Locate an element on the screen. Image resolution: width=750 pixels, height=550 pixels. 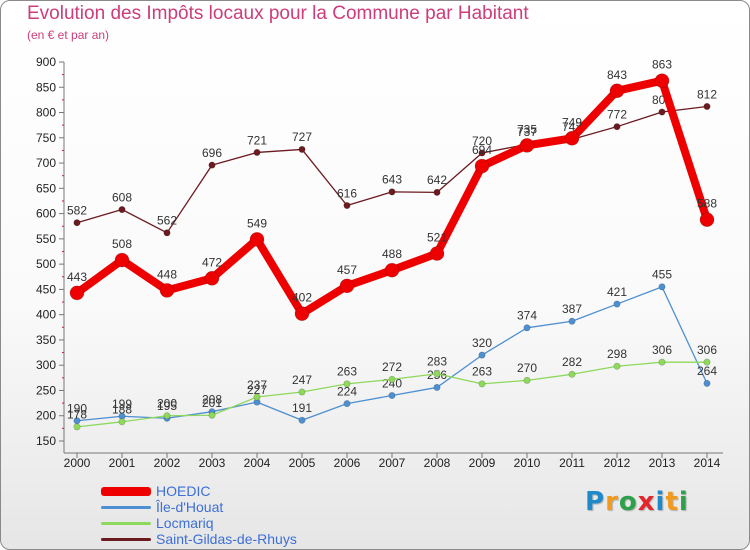
data-label--le-d-houat: 264 is located at coordinates (707, 371).